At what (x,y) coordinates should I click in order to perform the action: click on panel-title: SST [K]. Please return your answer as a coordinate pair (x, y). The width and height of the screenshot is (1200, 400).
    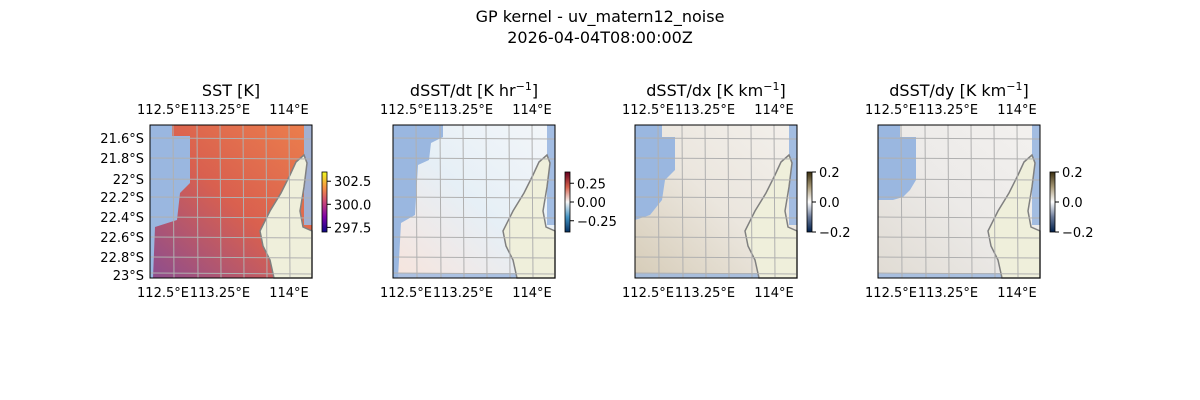
    Looking at the image, I should click on (231, 90).